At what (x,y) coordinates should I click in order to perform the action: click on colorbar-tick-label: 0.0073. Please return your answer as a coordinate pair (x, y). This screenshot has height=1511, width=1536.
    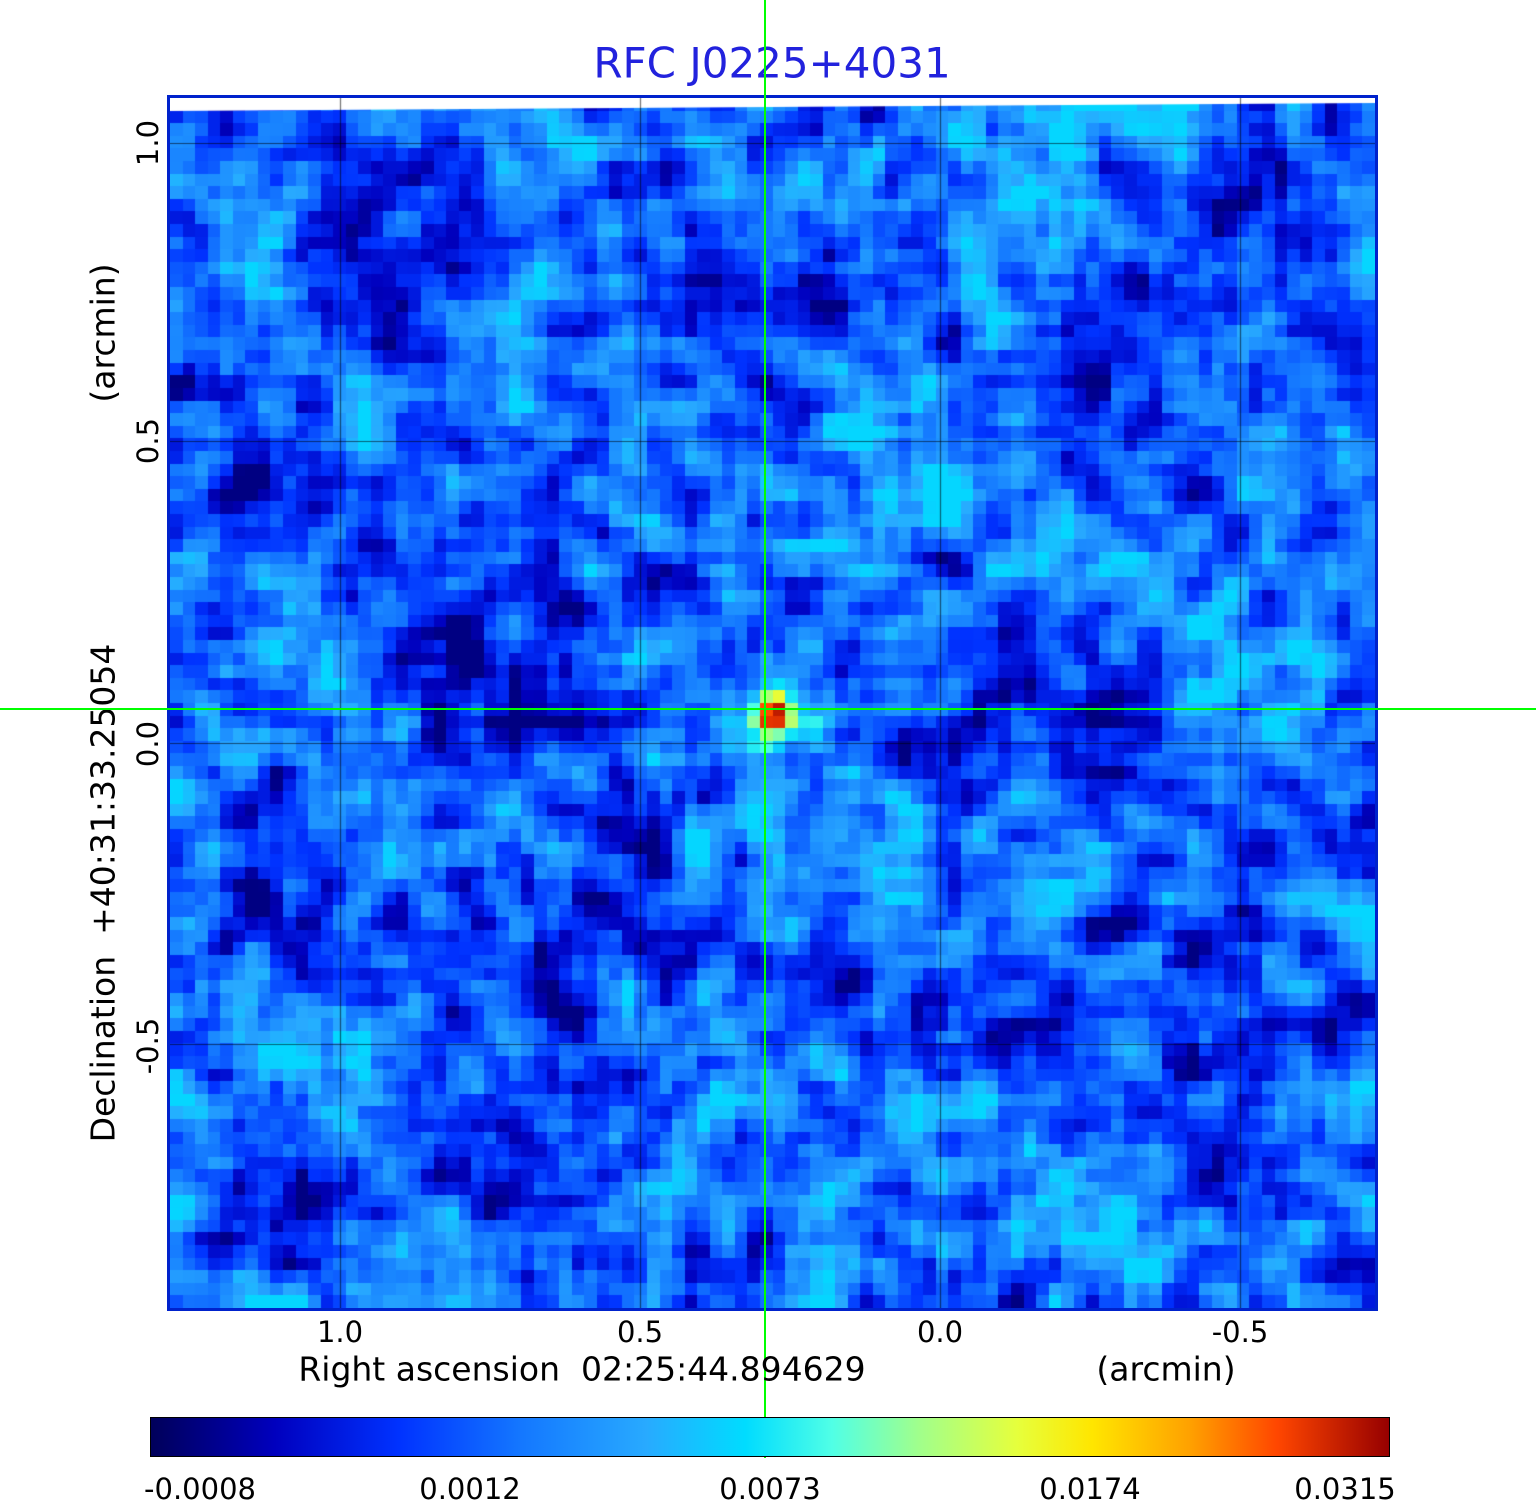
    Looking at the image, I should click on (770, 1489).